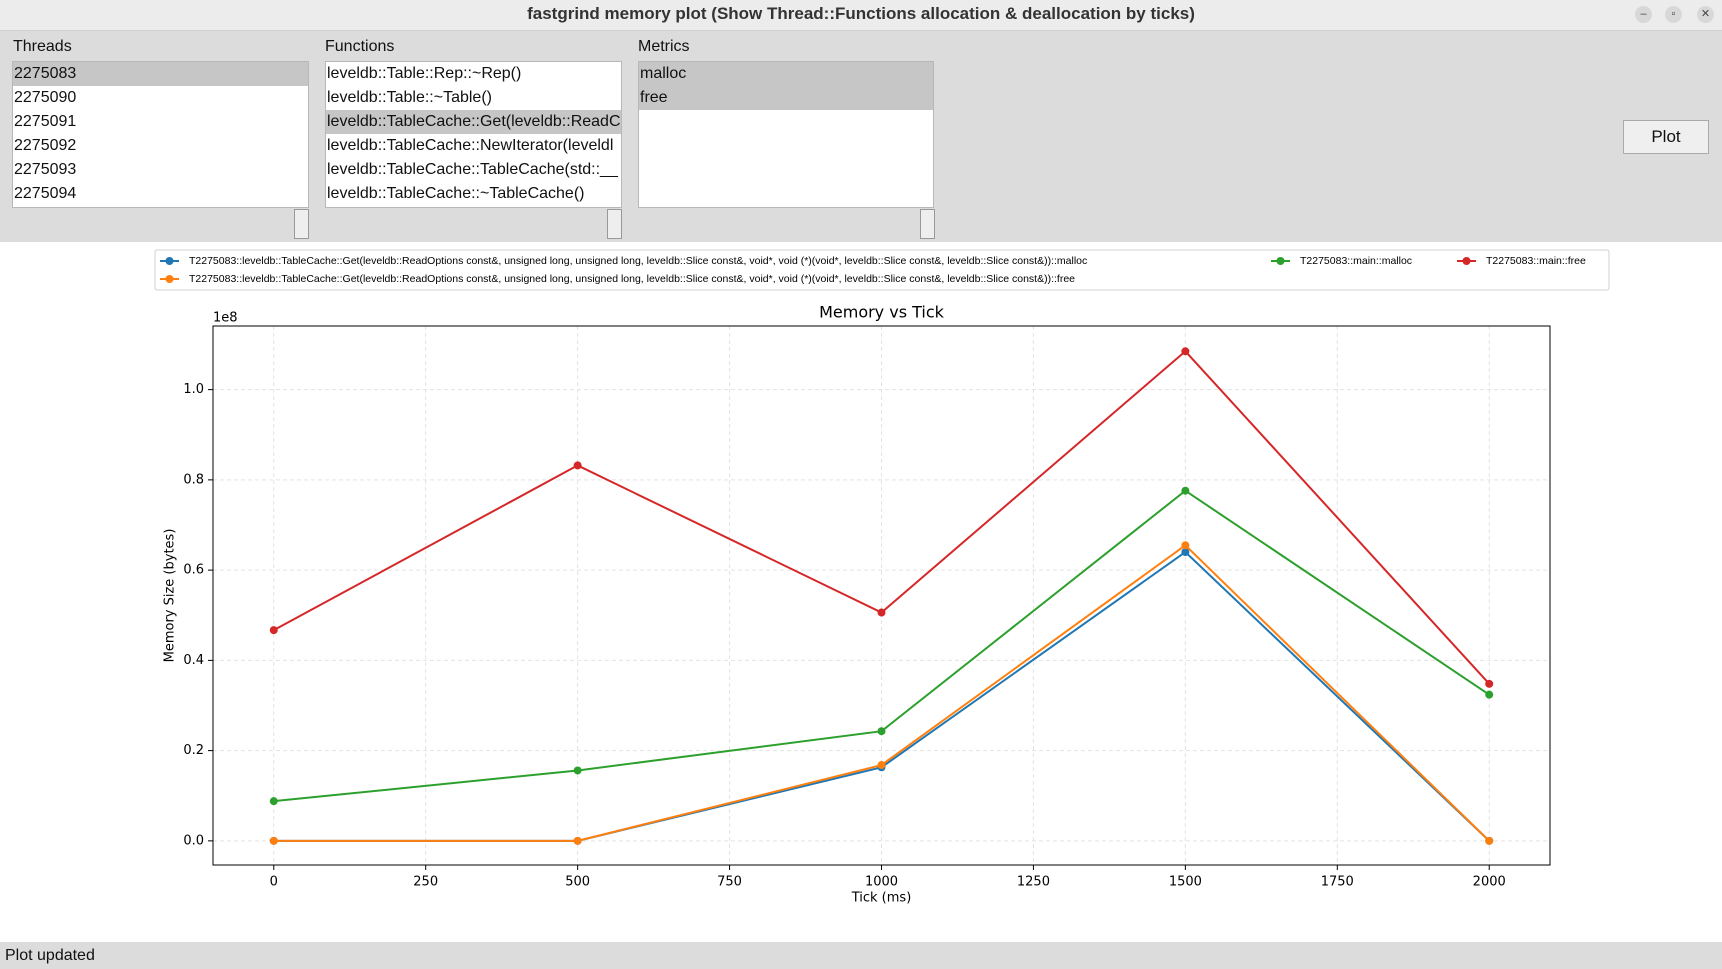 The height and width of the screenshot is (969, 1722). What do you see at coordinates (1337, 882) in the screenshot?
I see `x-tick-label: 1750` at bounding box center [1337, 882].